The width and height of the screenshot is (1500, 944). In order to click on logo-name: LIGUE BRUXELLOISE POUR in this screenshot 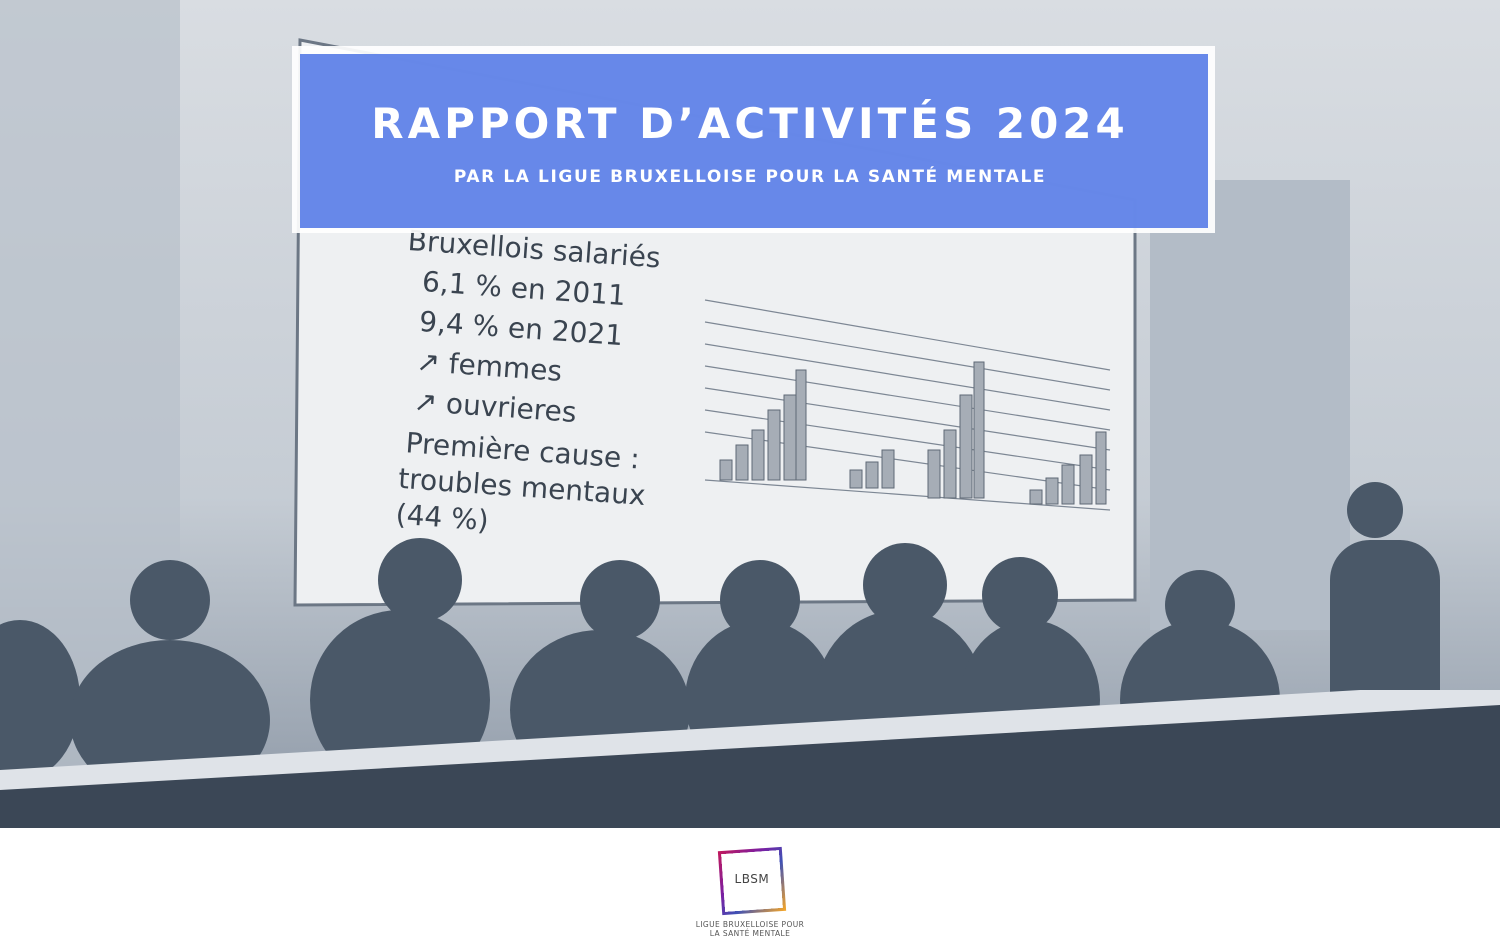, I will do `click(750, 924)`.